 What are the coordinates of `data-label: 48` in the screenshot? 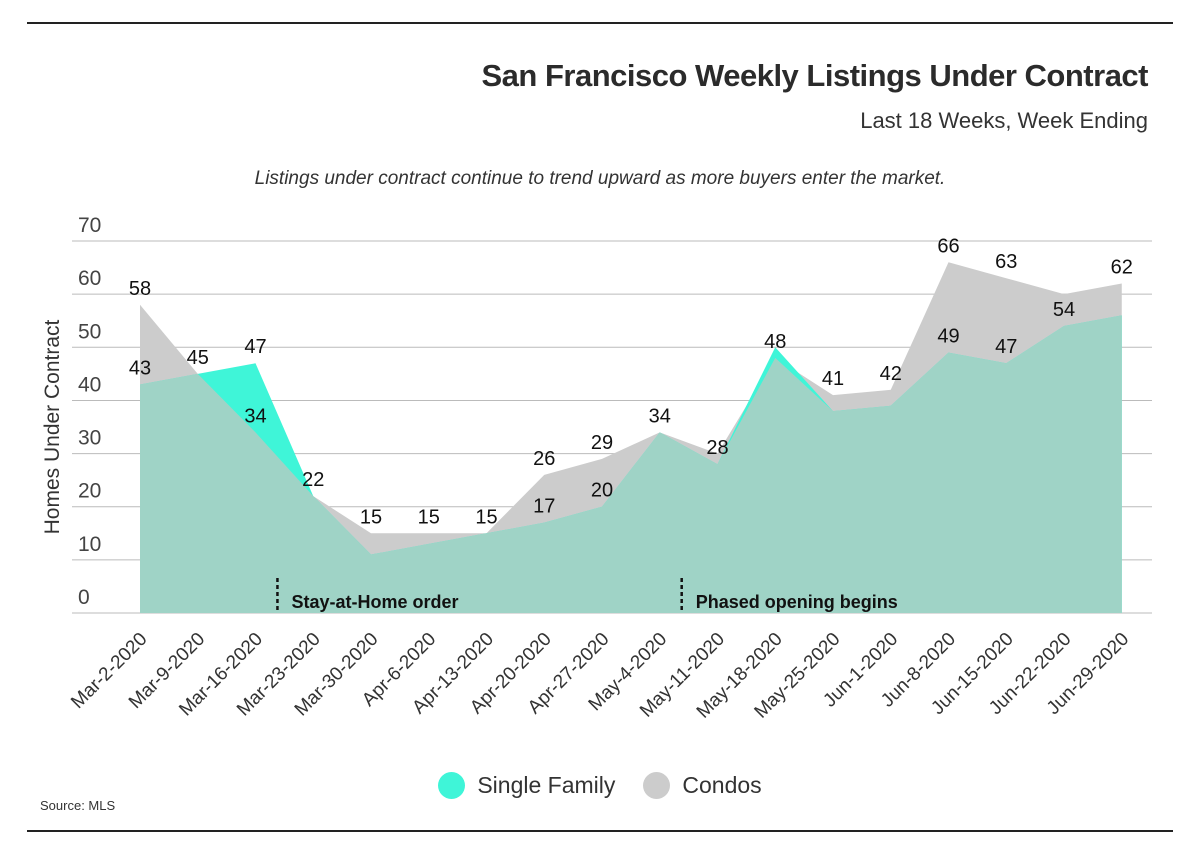 It's located at (775, 342).